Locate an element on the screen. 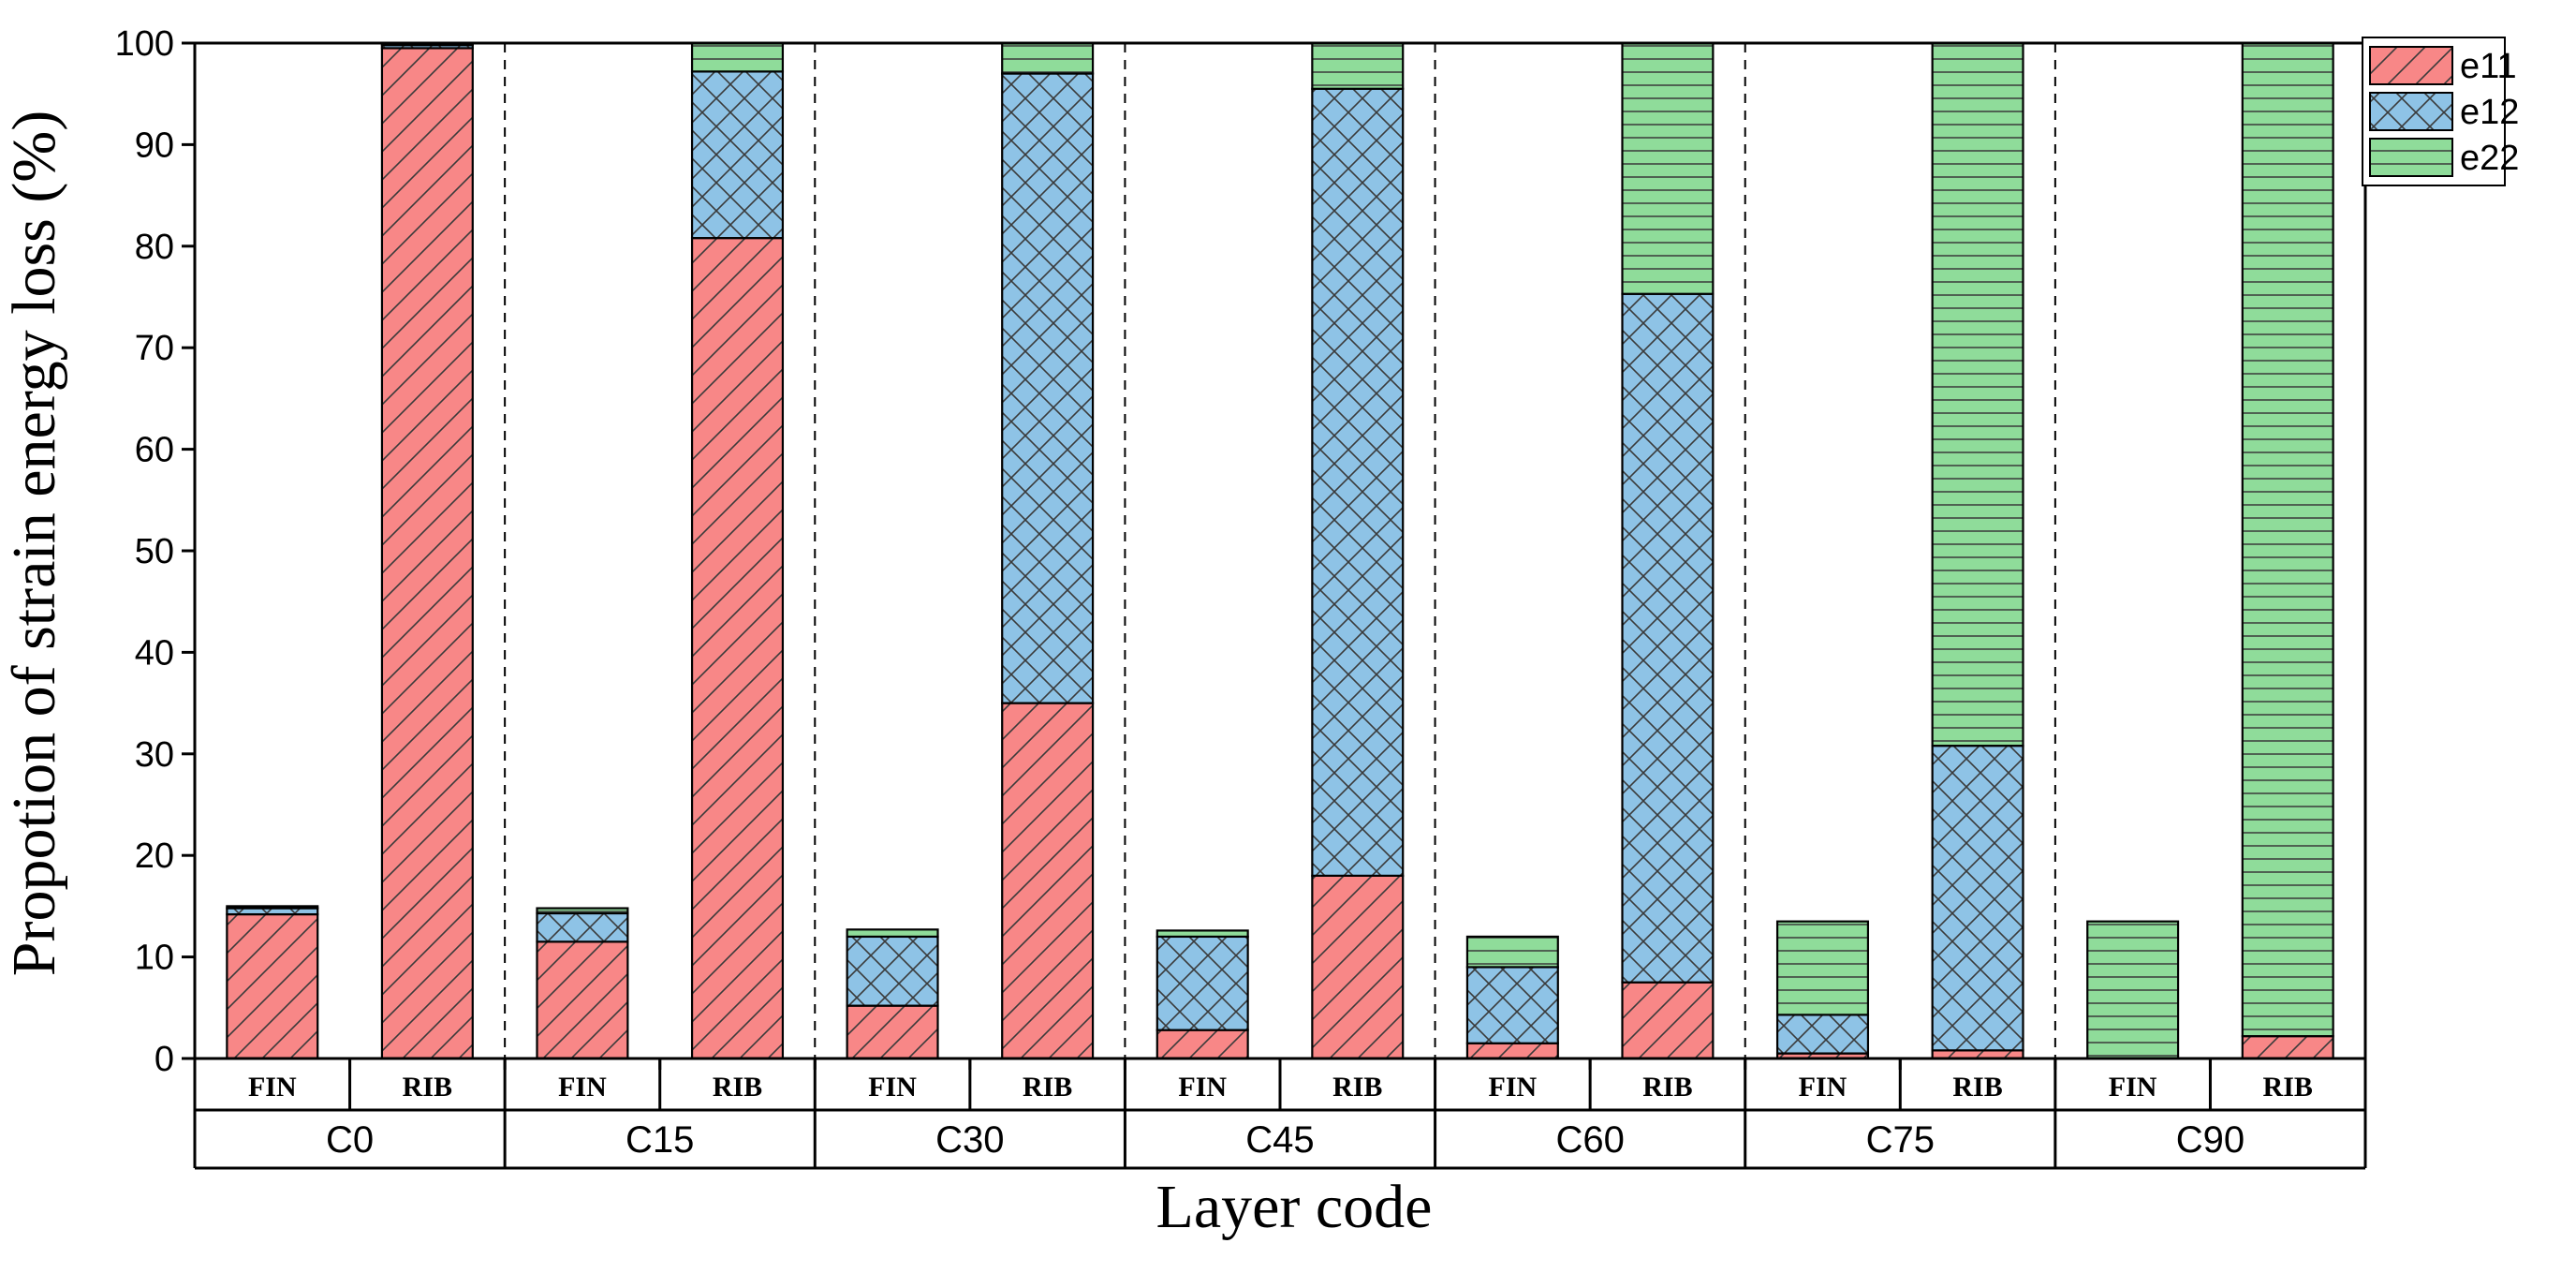 This screenshot has width=2576, height=1273. bar-c75-rib-e22 is located at coordinates (1977, 395).